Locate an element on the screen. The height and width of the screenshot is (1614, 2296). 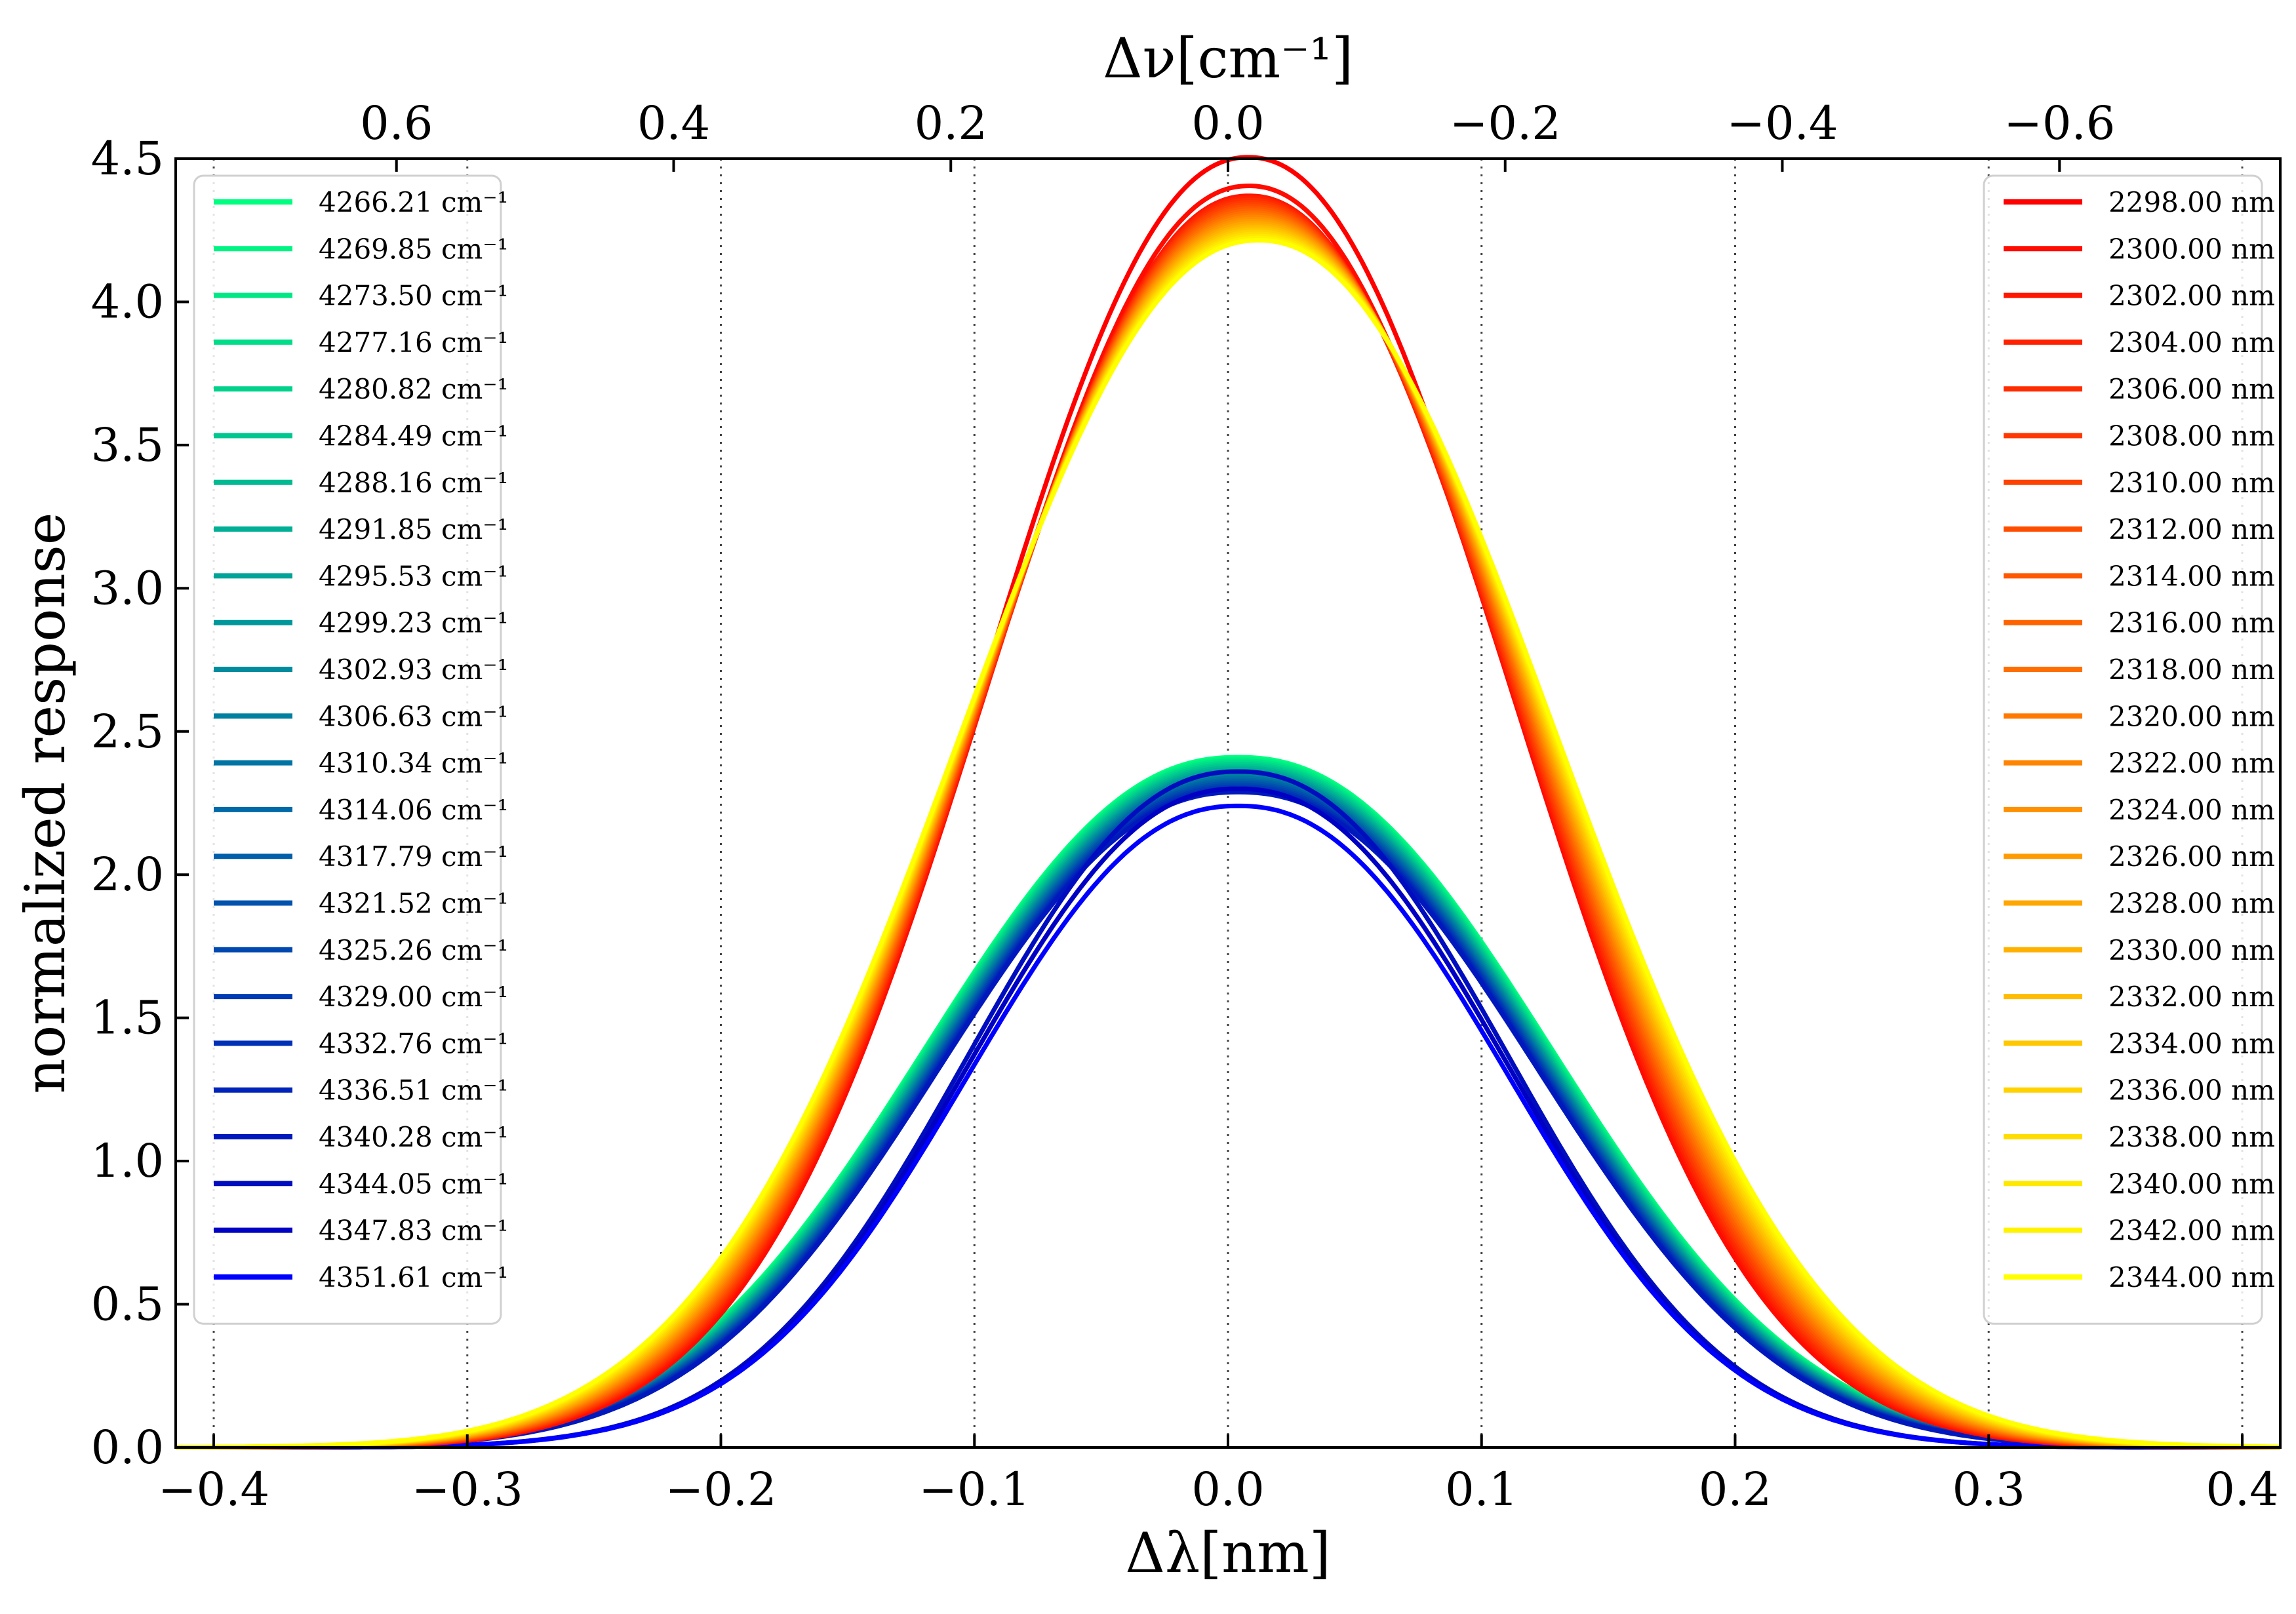
legend-entry: 4306.63 cm⁻¹ is located at coordinates (361, 716).